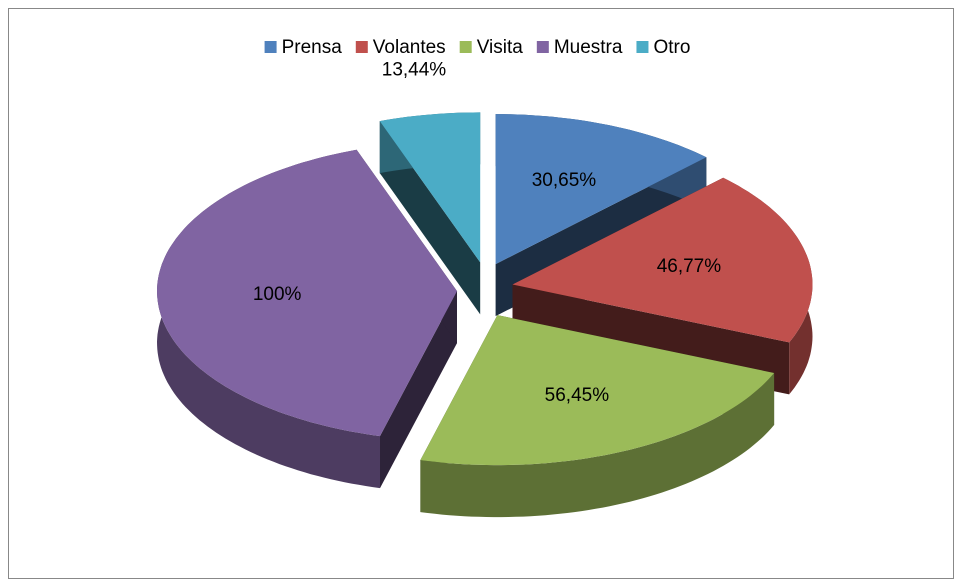 Image resolution: width=955 pixels, height=580 pixels. Describe the element at coordinates (588, 47) in the screenshot. I see `legend-label: Muestra` at that location.